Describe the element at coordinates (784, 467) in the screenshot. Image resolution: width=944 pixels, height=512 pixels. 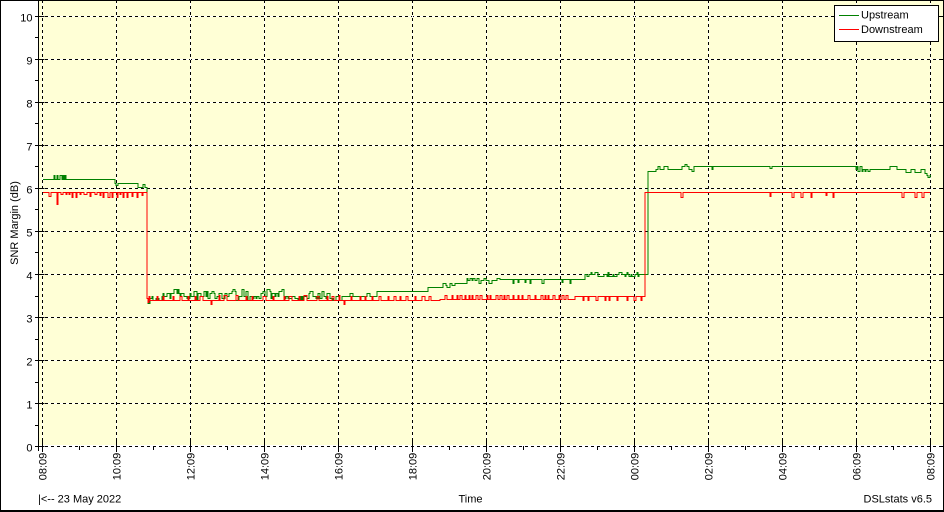
I see `svg-text: 04:09` at that location.